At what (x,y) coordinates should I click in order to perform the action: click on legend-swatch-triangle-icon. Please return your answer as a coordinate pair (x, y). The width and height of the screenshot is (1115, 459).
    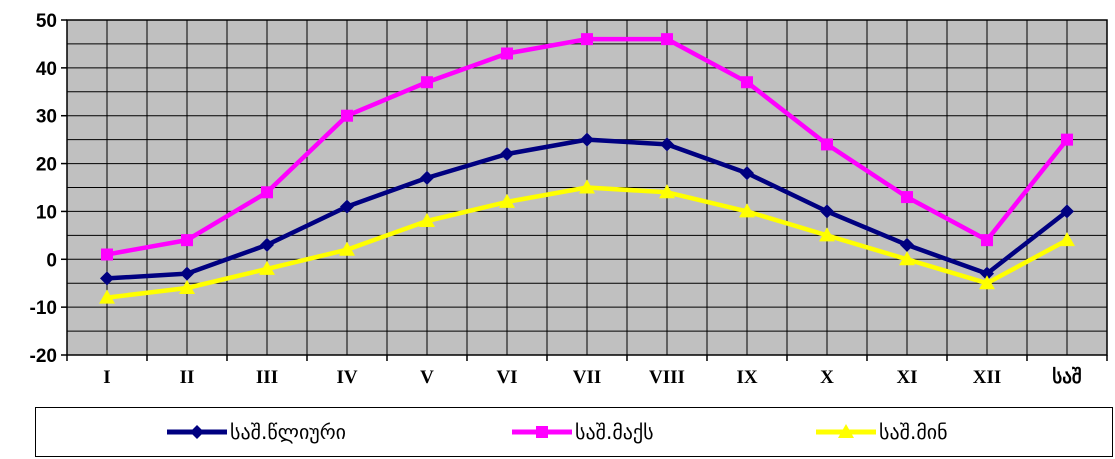
    Looking at the image, I should click on (846, 431).